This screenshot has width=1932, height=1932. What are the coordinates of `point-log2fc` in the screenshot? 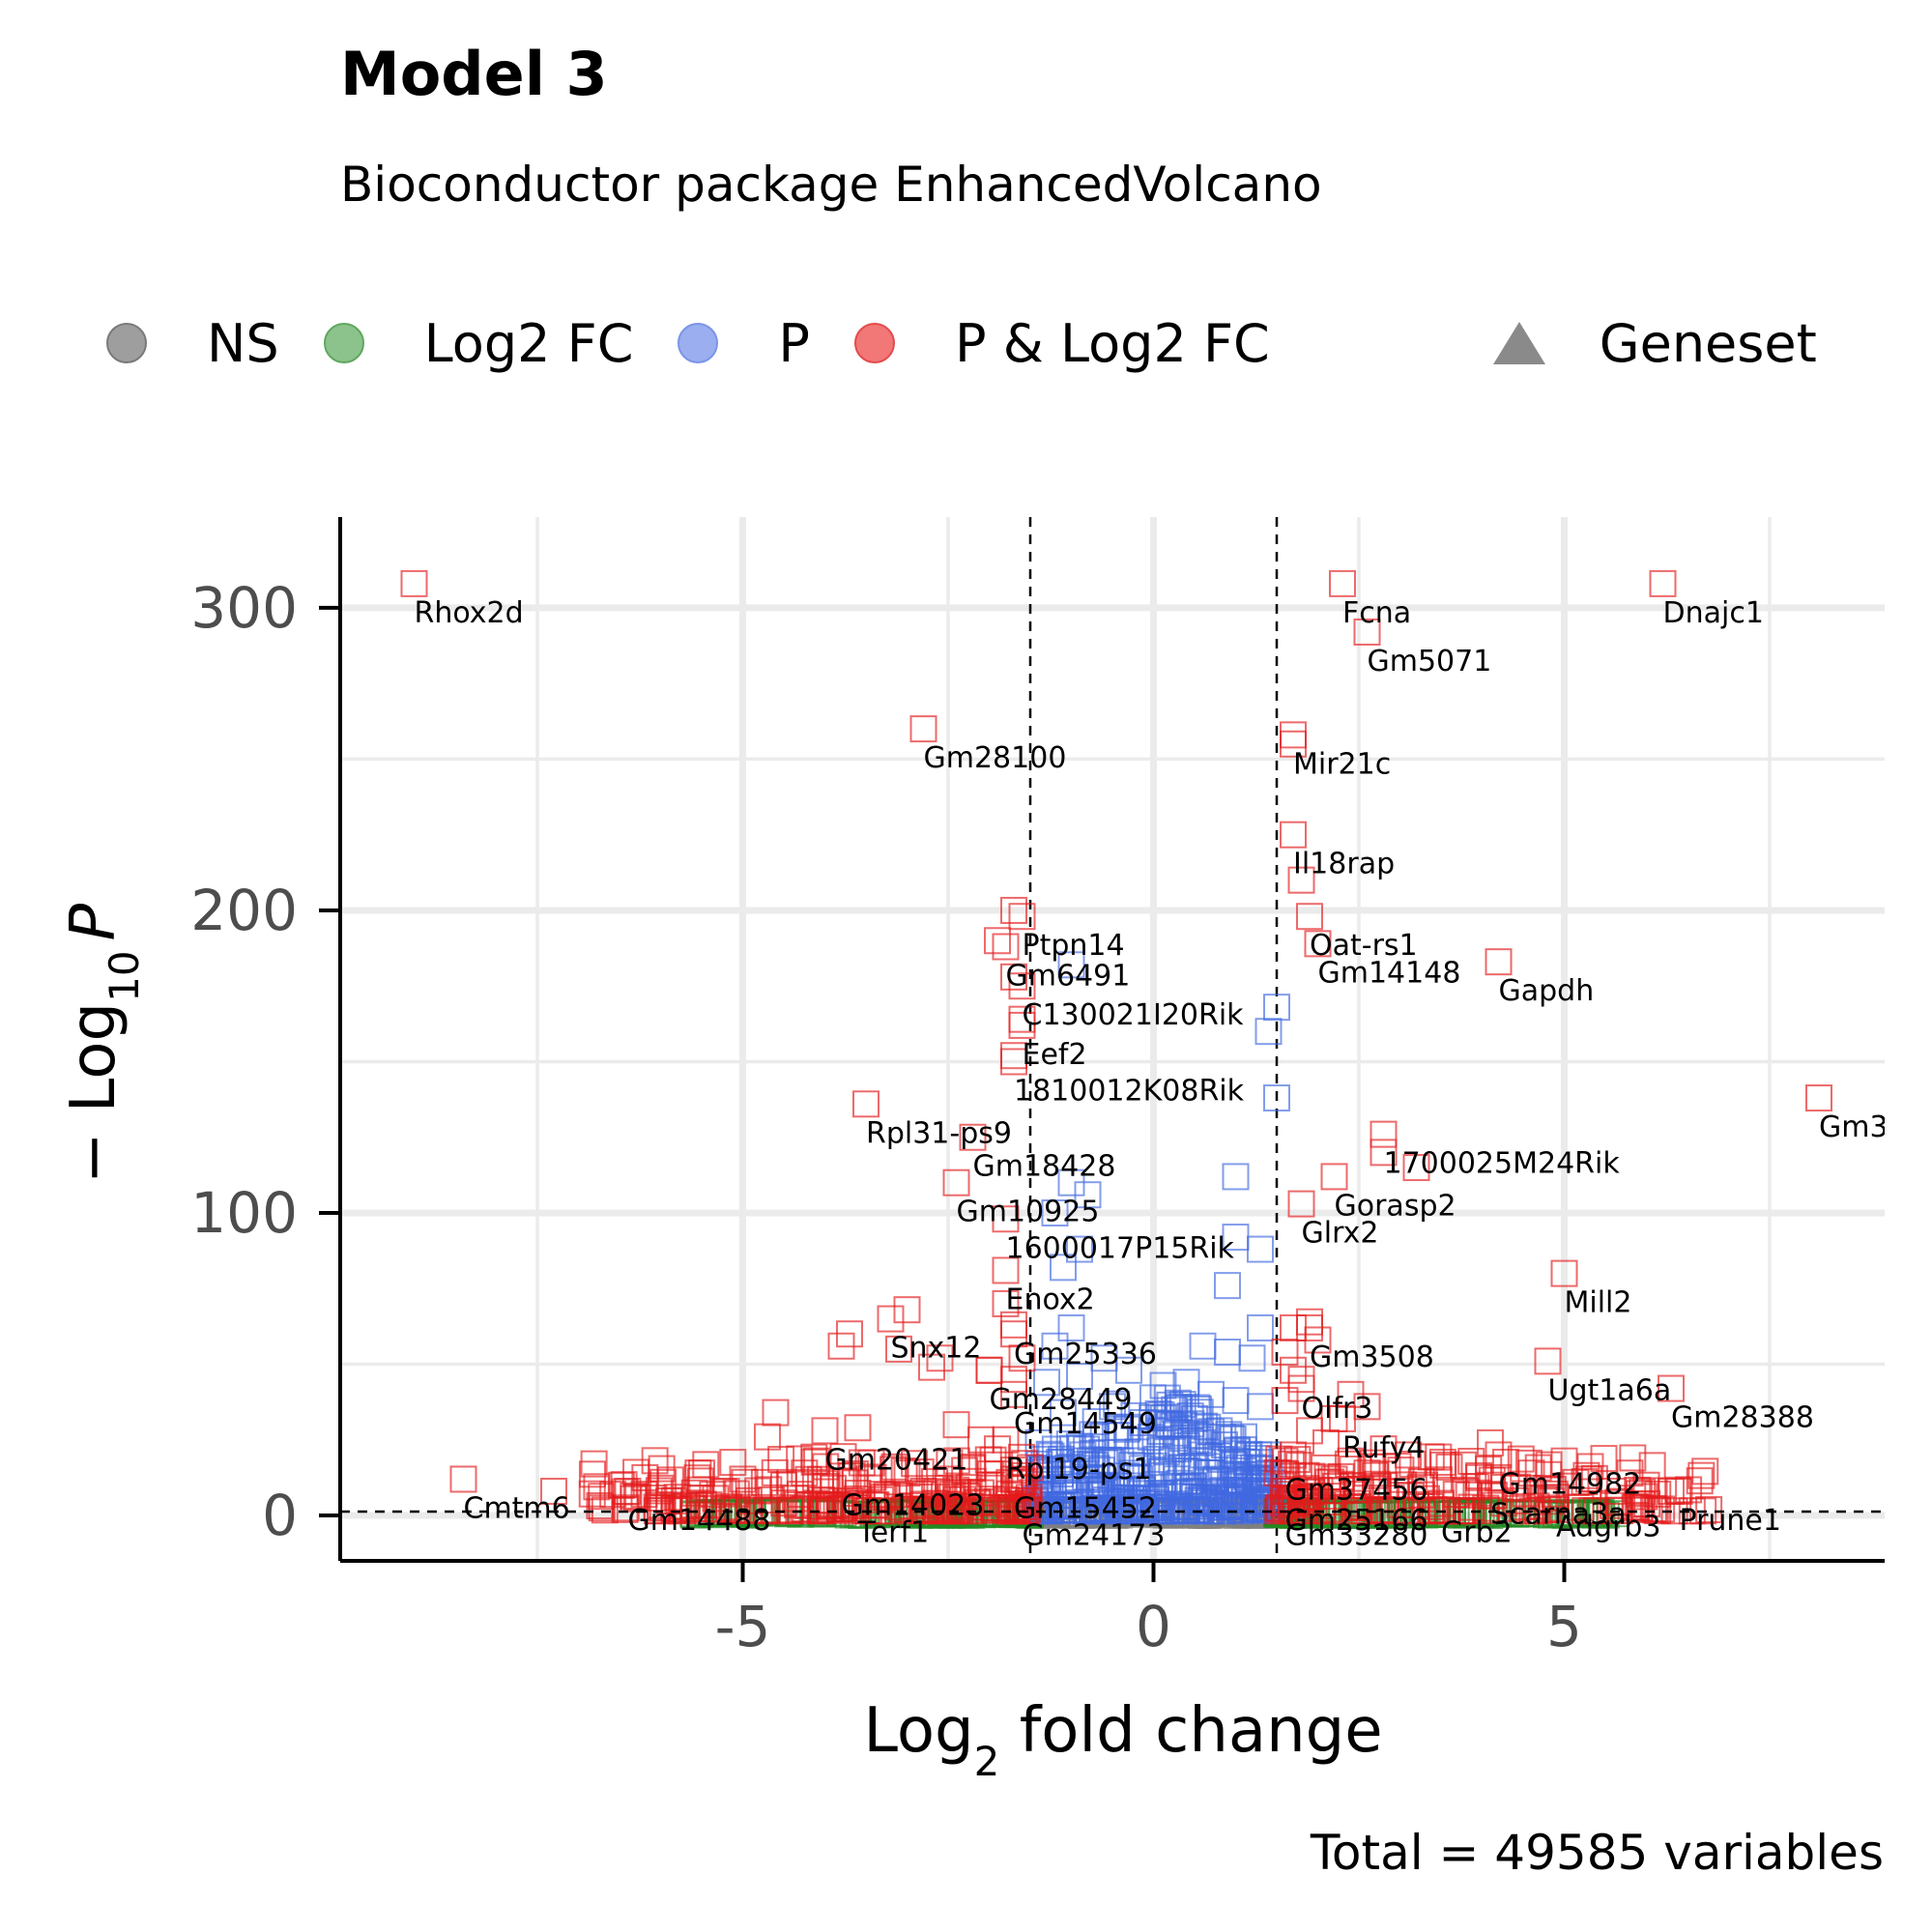 It's located at (1591, 1513).